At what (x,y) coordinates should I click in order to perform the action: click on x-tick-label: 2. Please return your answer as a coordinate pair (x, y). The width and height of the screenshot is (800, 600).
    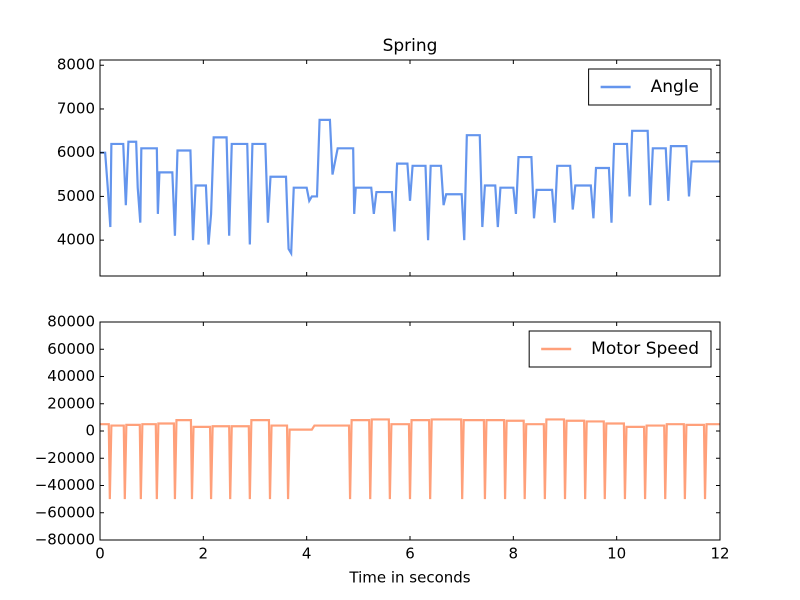
    Looking at the image, I should click on (204, 554).